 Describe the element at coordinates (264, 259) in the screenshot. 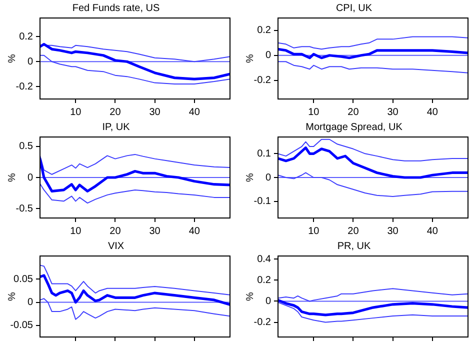

I see `y-tick-label: 0.4` at that location.